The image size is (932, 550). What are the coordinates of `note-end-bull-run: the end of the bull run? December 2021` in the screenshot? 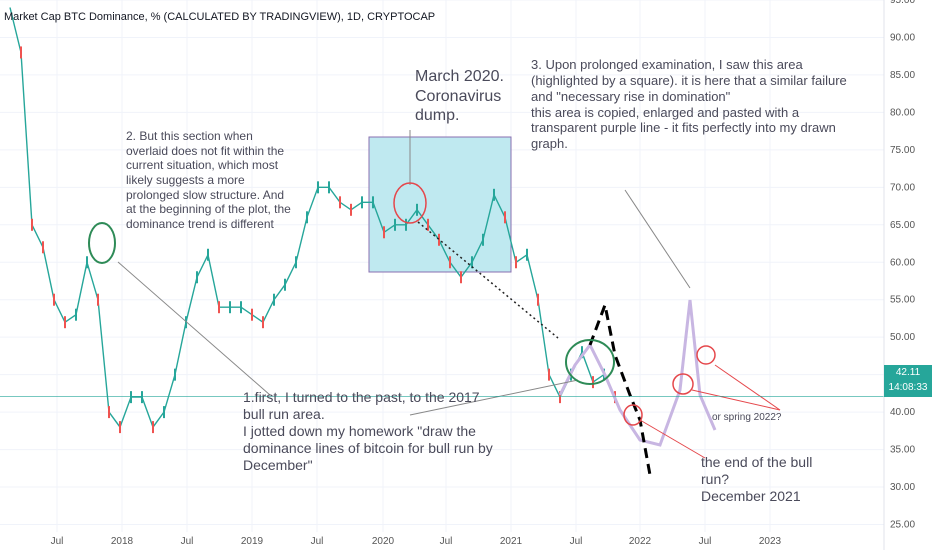 It's located at (757, 479).